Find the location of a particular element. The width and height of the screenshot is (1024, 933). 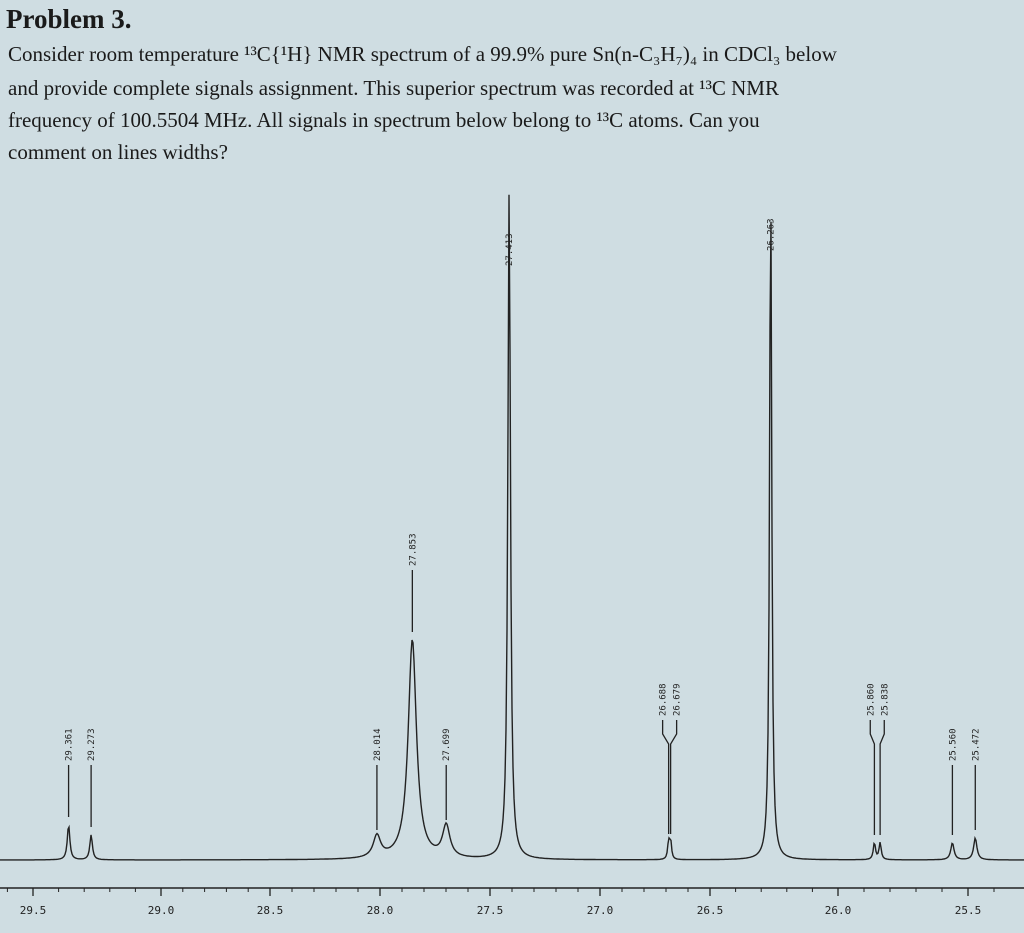

x-tick-label: 27.5 is located at coordinates (490, 910).